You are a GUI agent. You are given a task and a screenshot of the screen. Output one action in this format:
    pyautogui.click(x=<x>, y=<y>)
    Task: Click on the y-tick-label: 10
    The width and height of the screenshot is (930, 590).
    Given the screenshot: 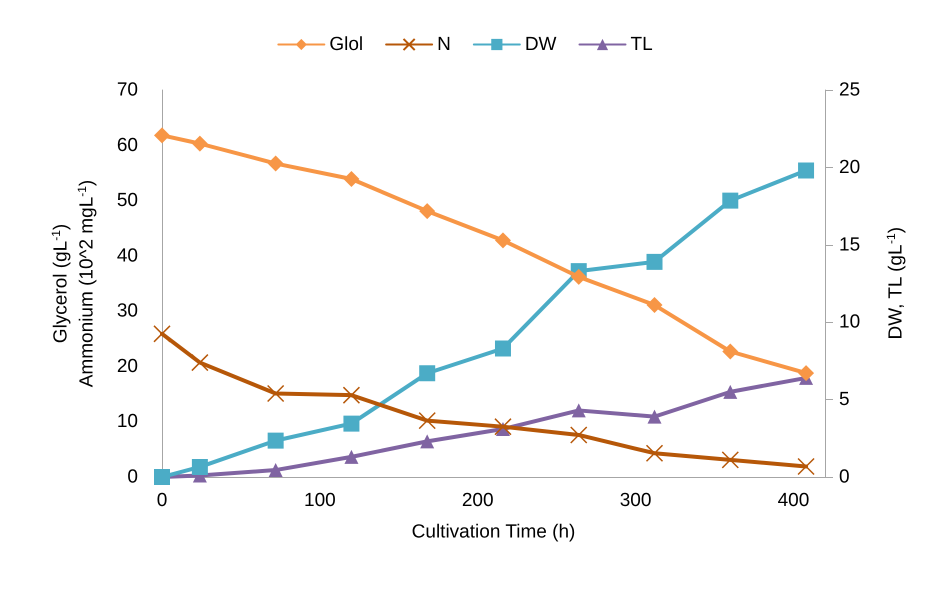 What is the action you would take?
    pyautogui.click(x=127, y=421)
    